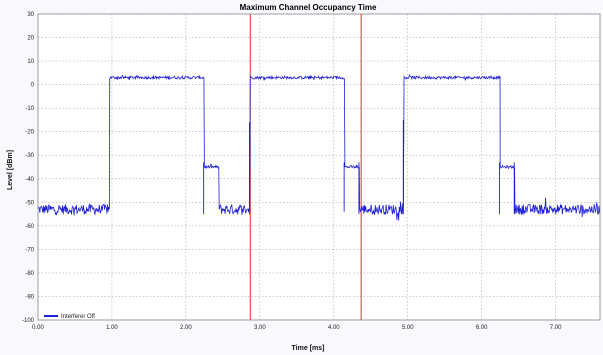  I want to click on y-tick-label: 10, so click(30, 62).